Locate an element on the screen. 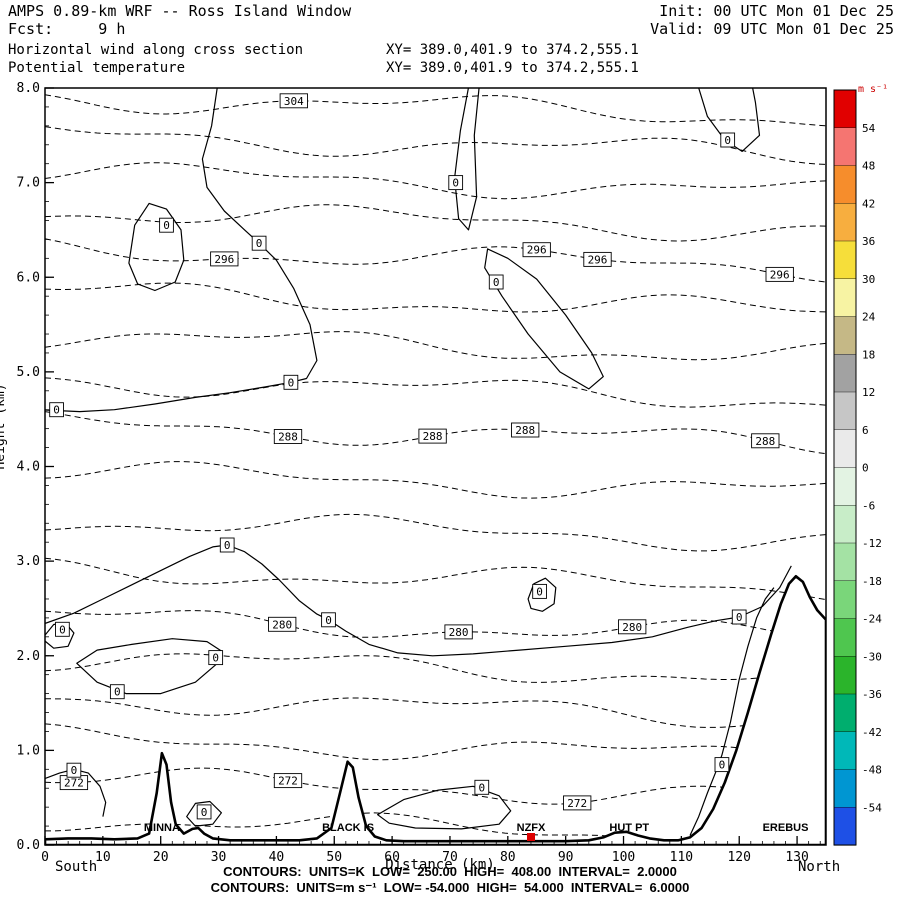 This screenshot has width=900, height=900. colorbar-tick-label: -24 is located at coordinates (872, 619).